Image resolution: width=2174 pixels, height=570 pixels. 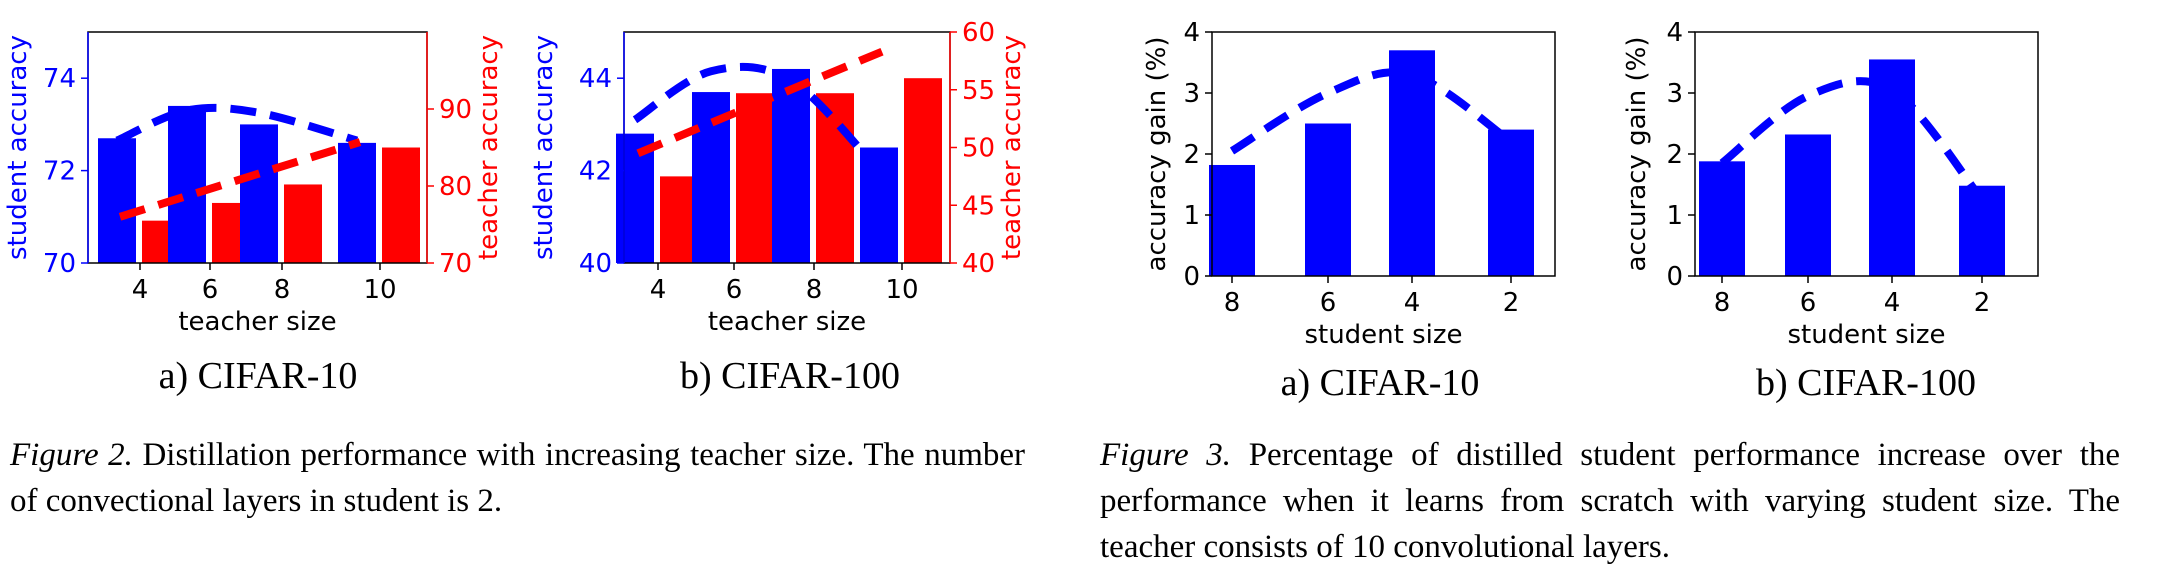 What do you see at coordinates (59, 79) in the screenshot?
I see `y-tick-label: 74` at bounding box center [59, 79].